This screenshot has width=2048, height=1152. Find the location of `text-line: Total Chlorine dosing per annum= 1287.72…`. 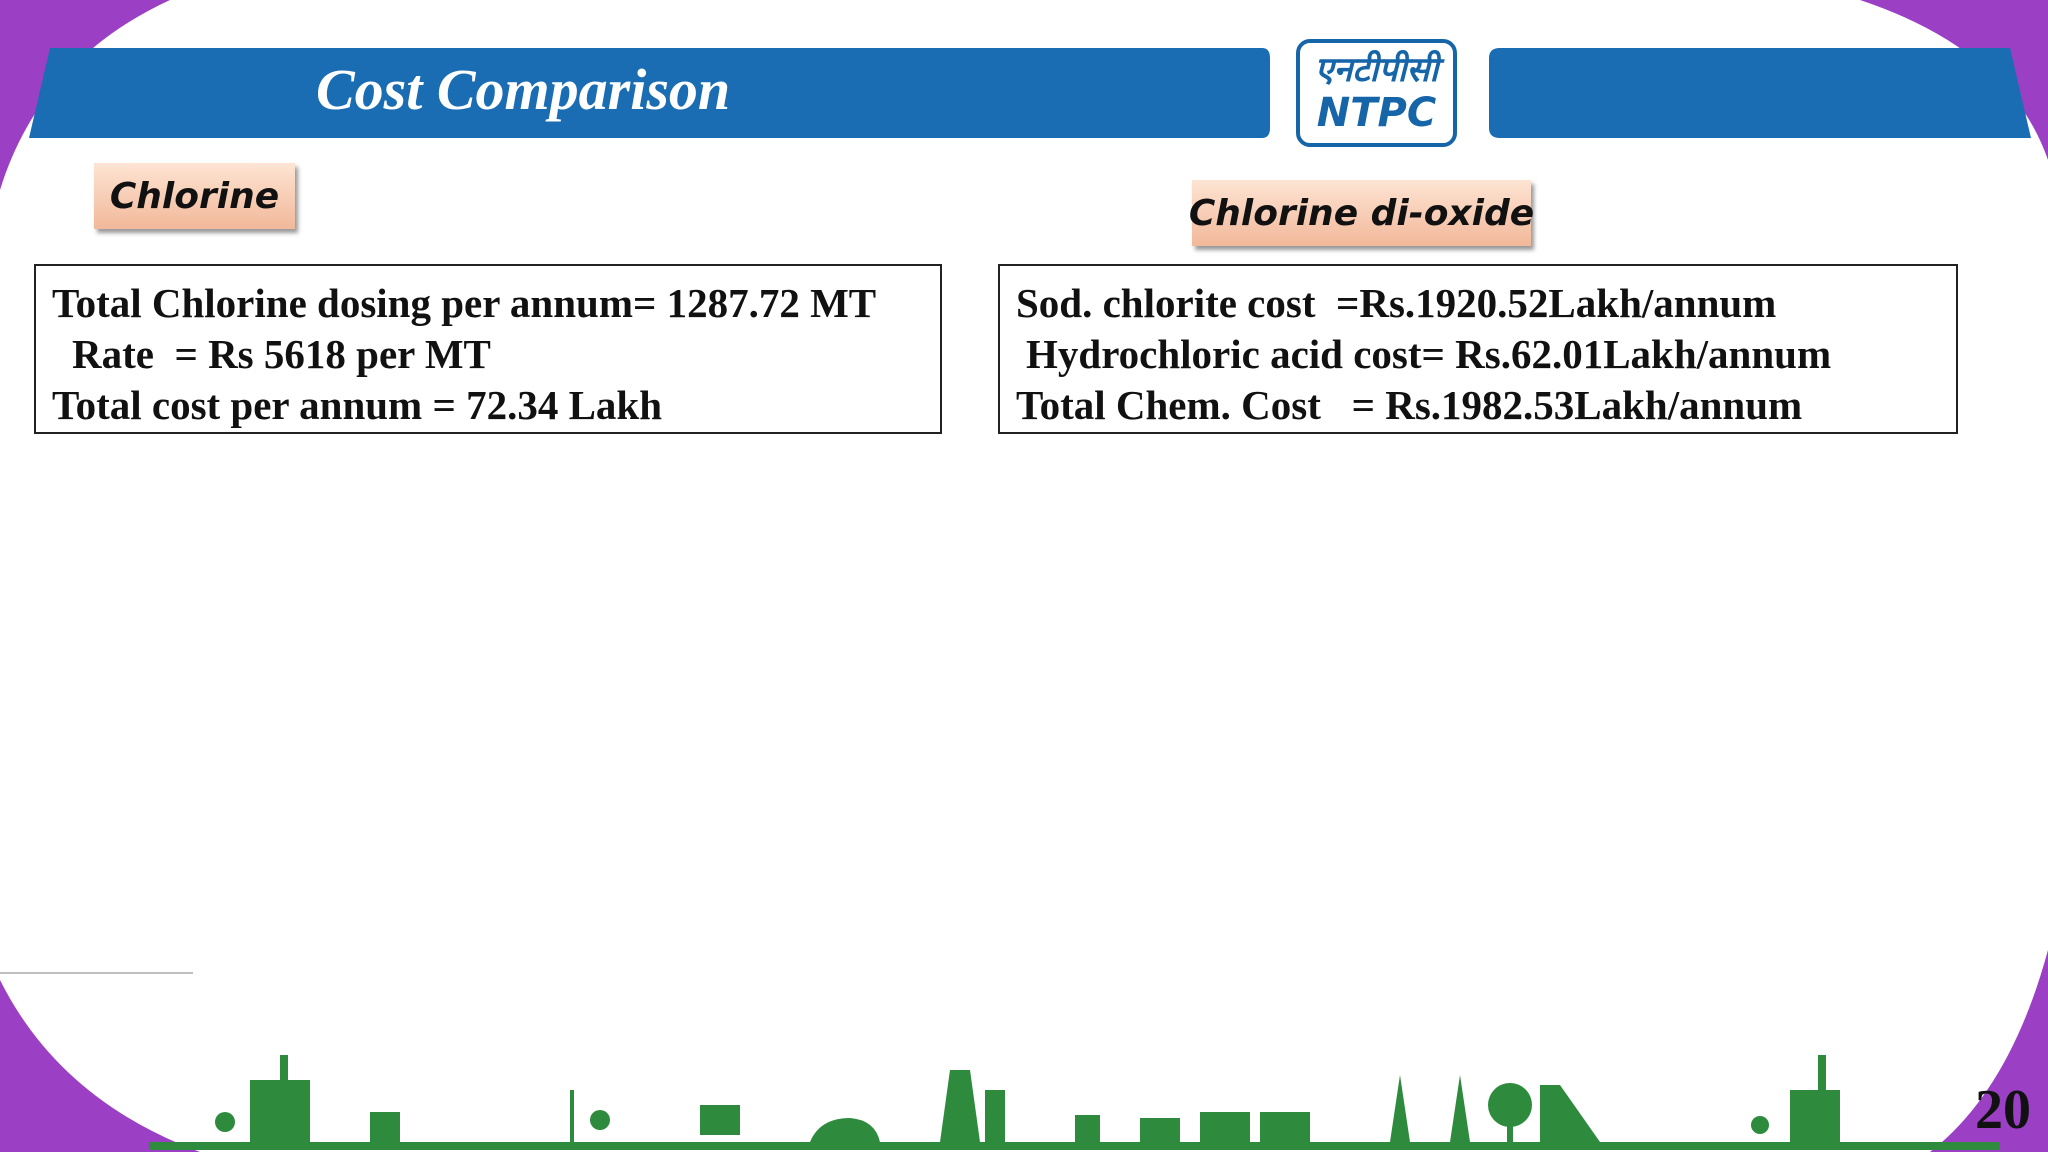

text-line: Total Chlorine dosing per annum= 1287.72… is located at coordinates (464, 303).